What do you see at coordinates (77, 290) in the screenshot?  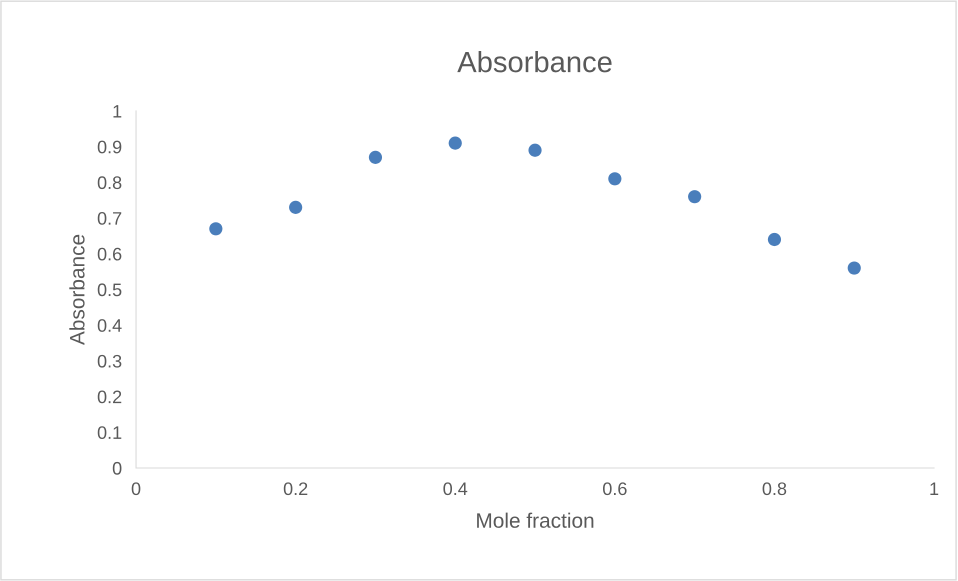 I see `y-axis-title: Absorbance` at bounding box center [77, 290].